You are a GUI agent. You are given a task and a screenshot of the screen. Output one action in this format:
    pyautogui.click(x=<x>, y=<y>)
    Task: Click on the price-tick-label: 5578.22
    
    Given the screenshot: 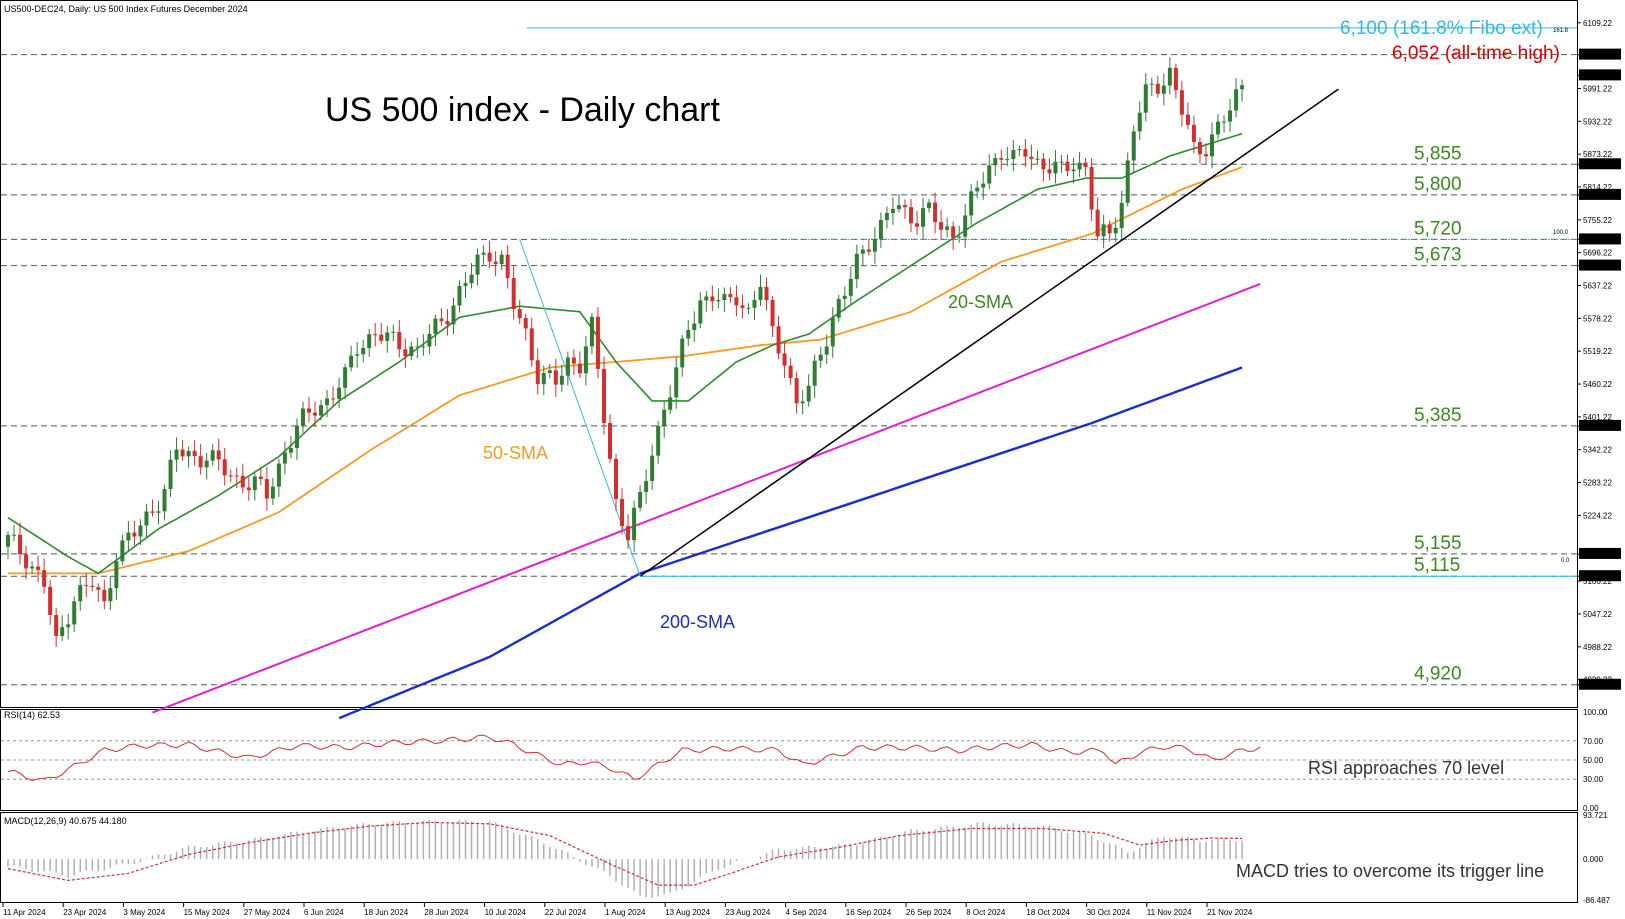 What is the action you would take?
    pyautogui.click(x=1597, y=318)
    